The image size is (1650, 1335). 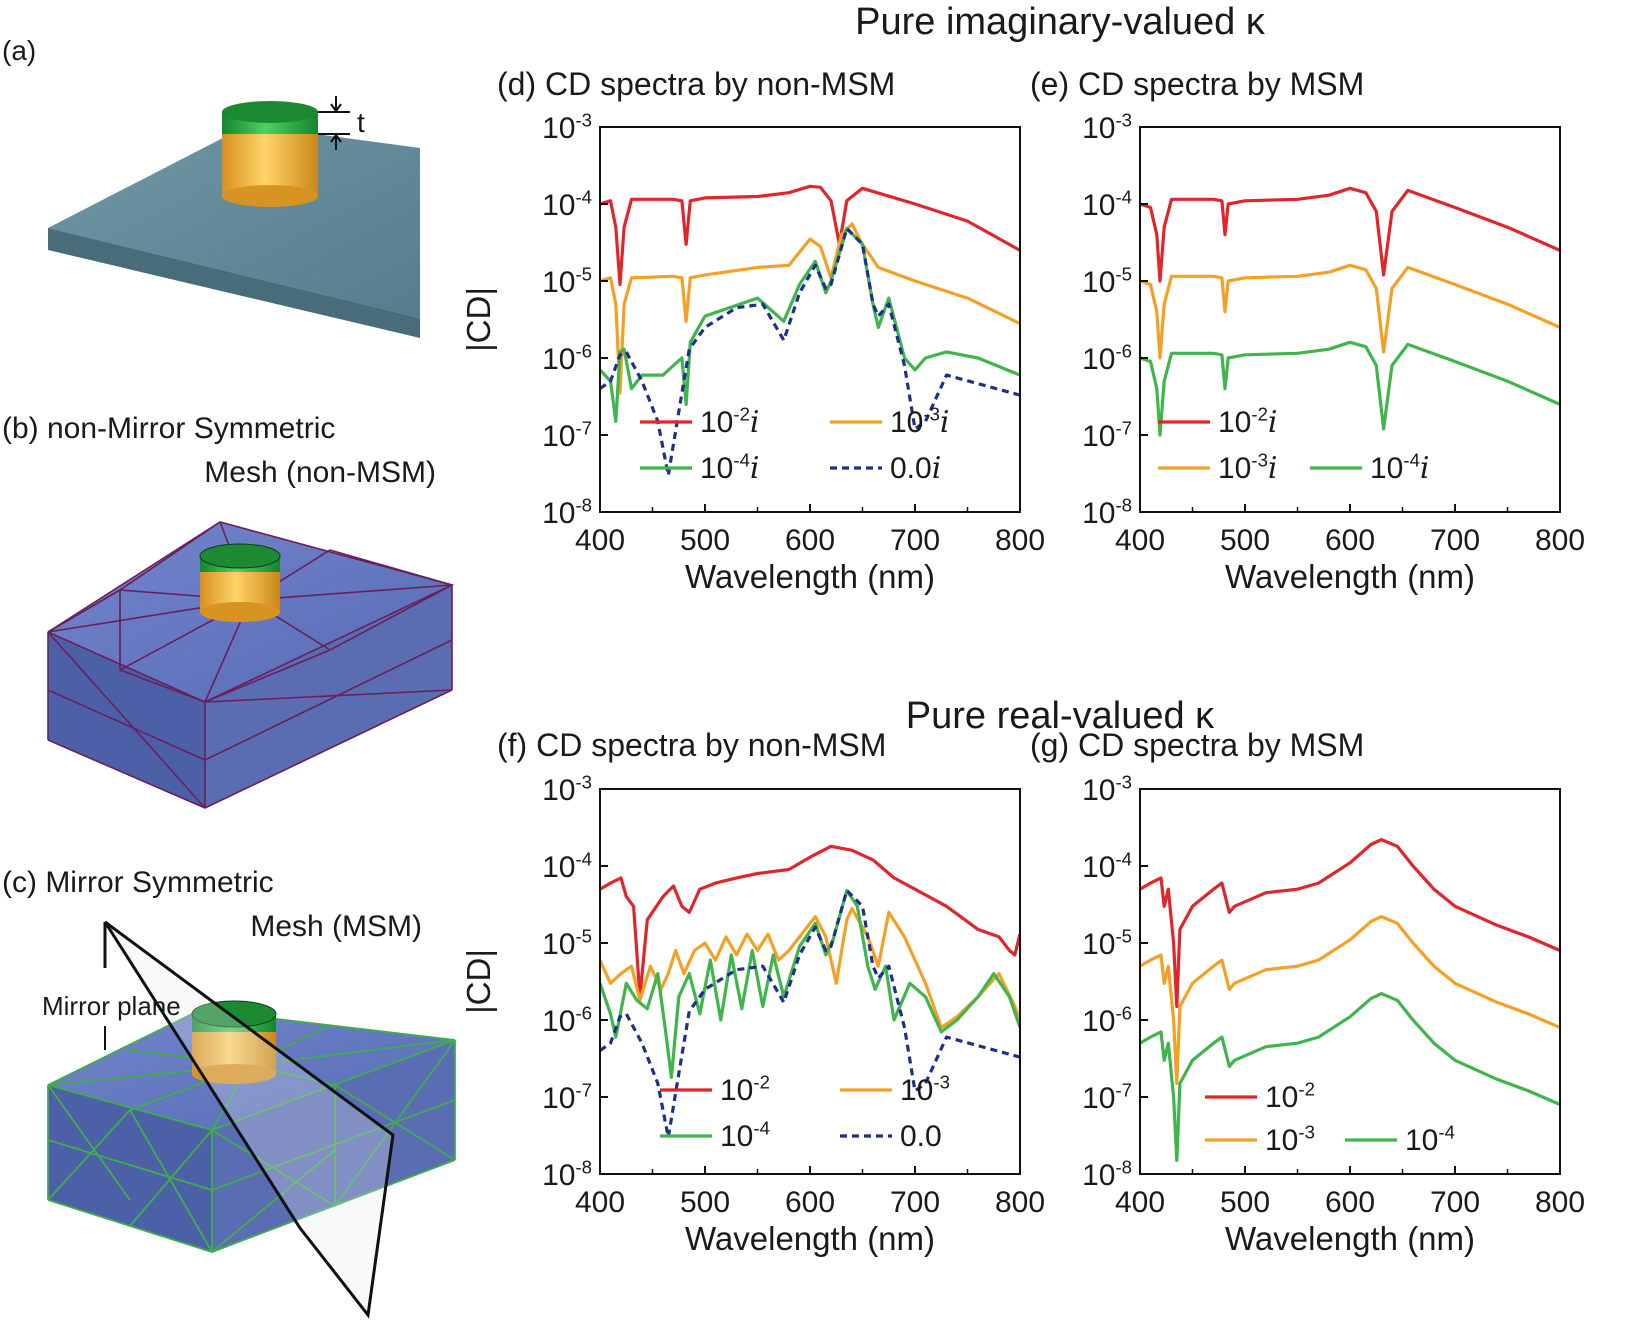 What do you see at coordinates (810, 1238) in the screenshot?
I see `x-axis-label-f: Wavelength (nm)` at bounding box center [810, 1238].